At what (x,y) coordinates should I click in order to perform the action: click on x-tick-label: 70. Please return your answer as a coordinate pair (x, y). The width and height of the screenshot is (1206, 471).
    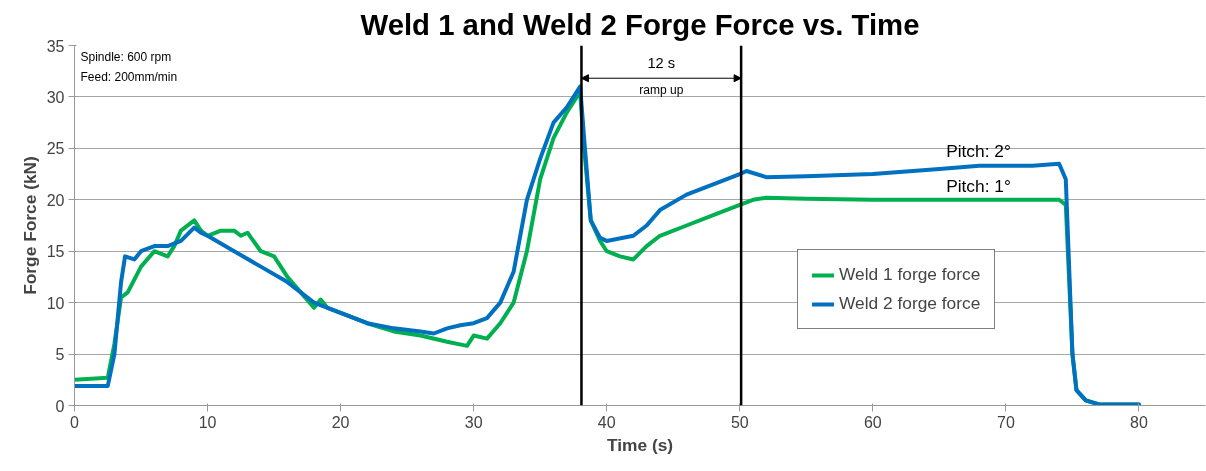
    Looking at the image, I should click on (1006, 422).